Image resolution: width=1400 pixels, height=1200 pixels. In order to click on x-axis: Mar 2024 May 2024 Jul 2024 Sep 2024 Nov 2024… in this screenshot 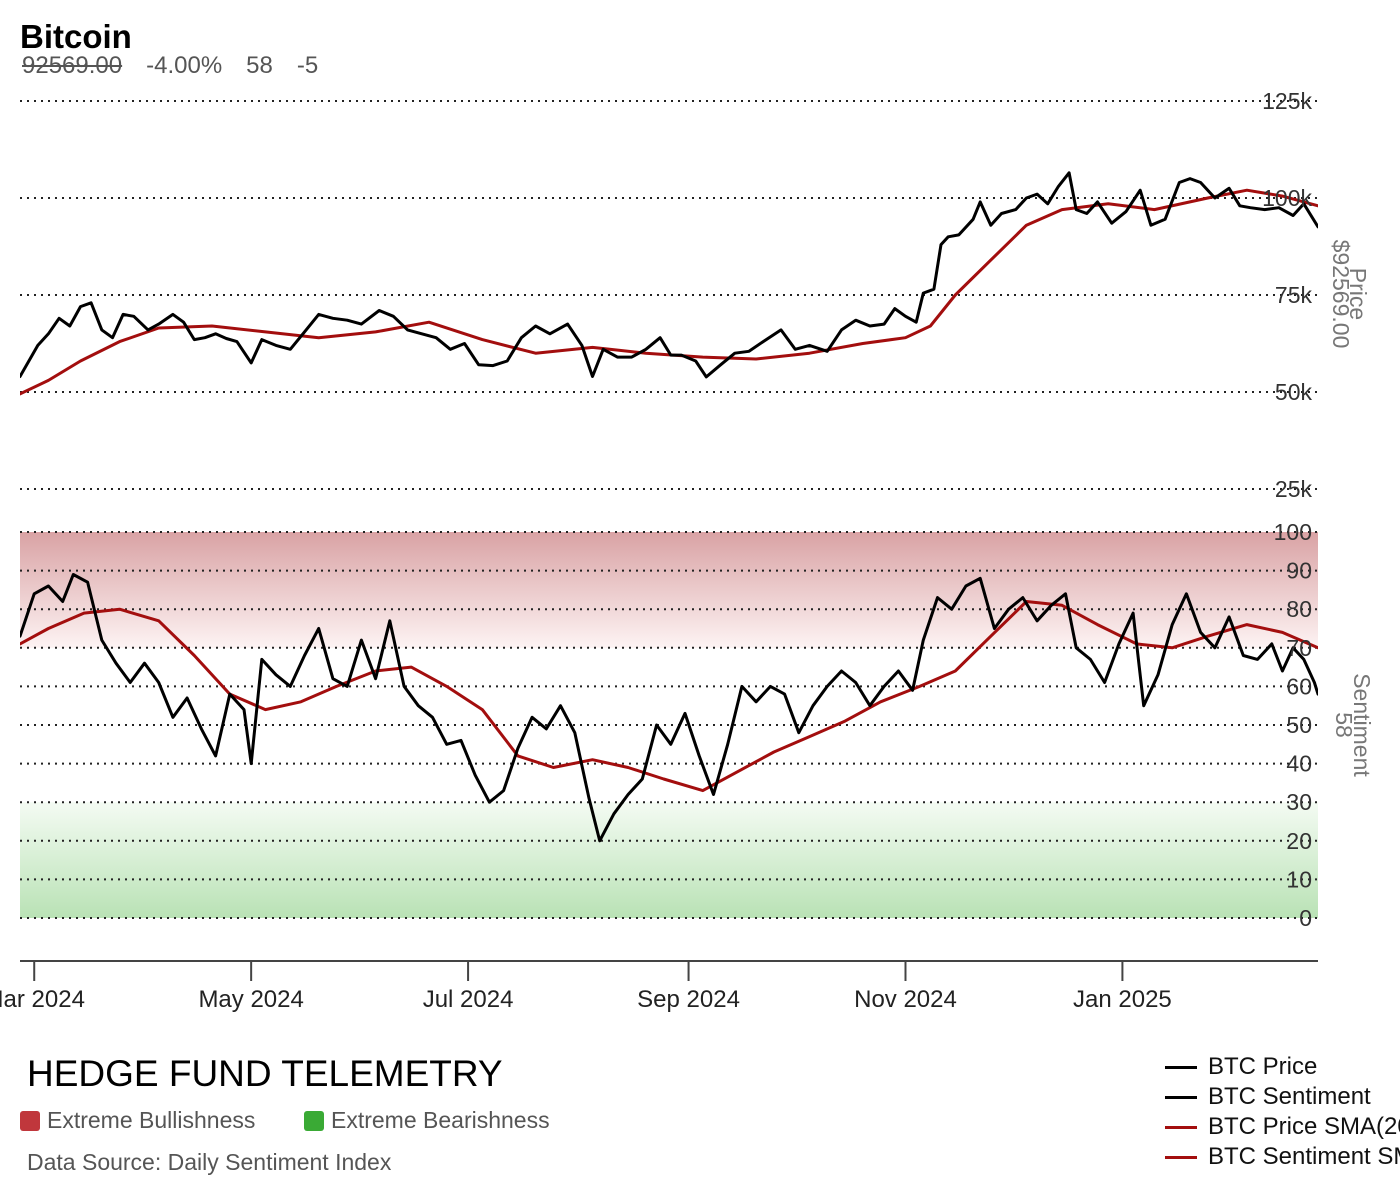, I will do `click(659, 986)`.